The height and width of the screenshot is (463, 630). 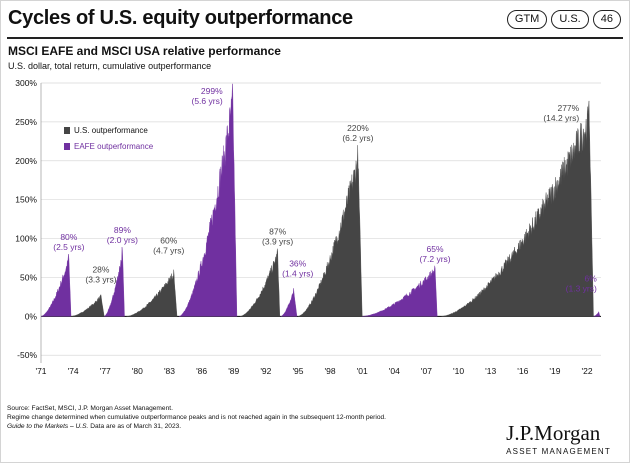 I want to click on x-tick-label: '10, so click(x=458, y=371).